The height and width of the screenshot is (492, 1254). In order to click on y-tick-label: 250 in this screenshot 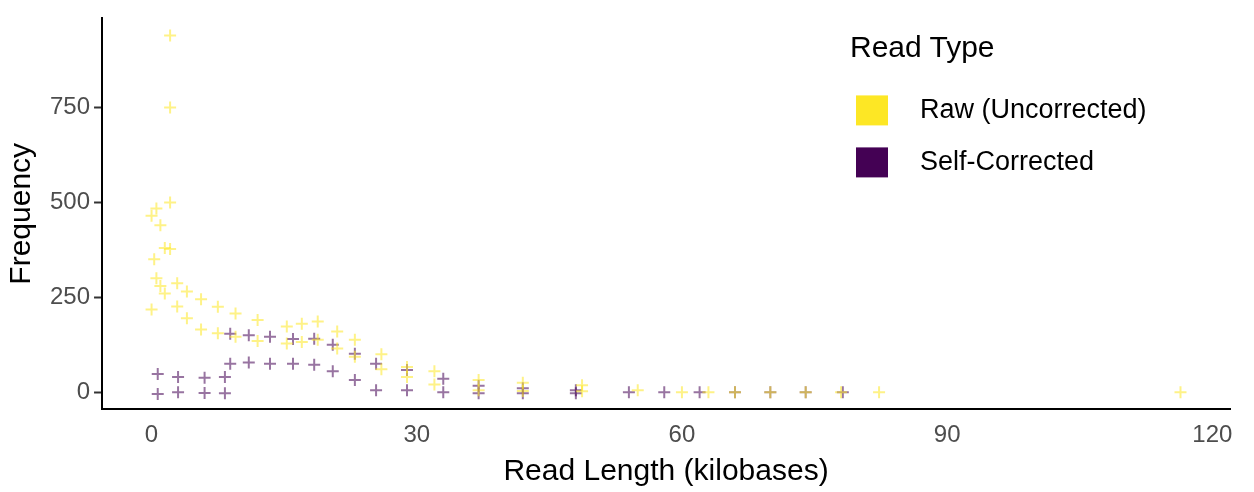, I will do `click(70, 295)`.